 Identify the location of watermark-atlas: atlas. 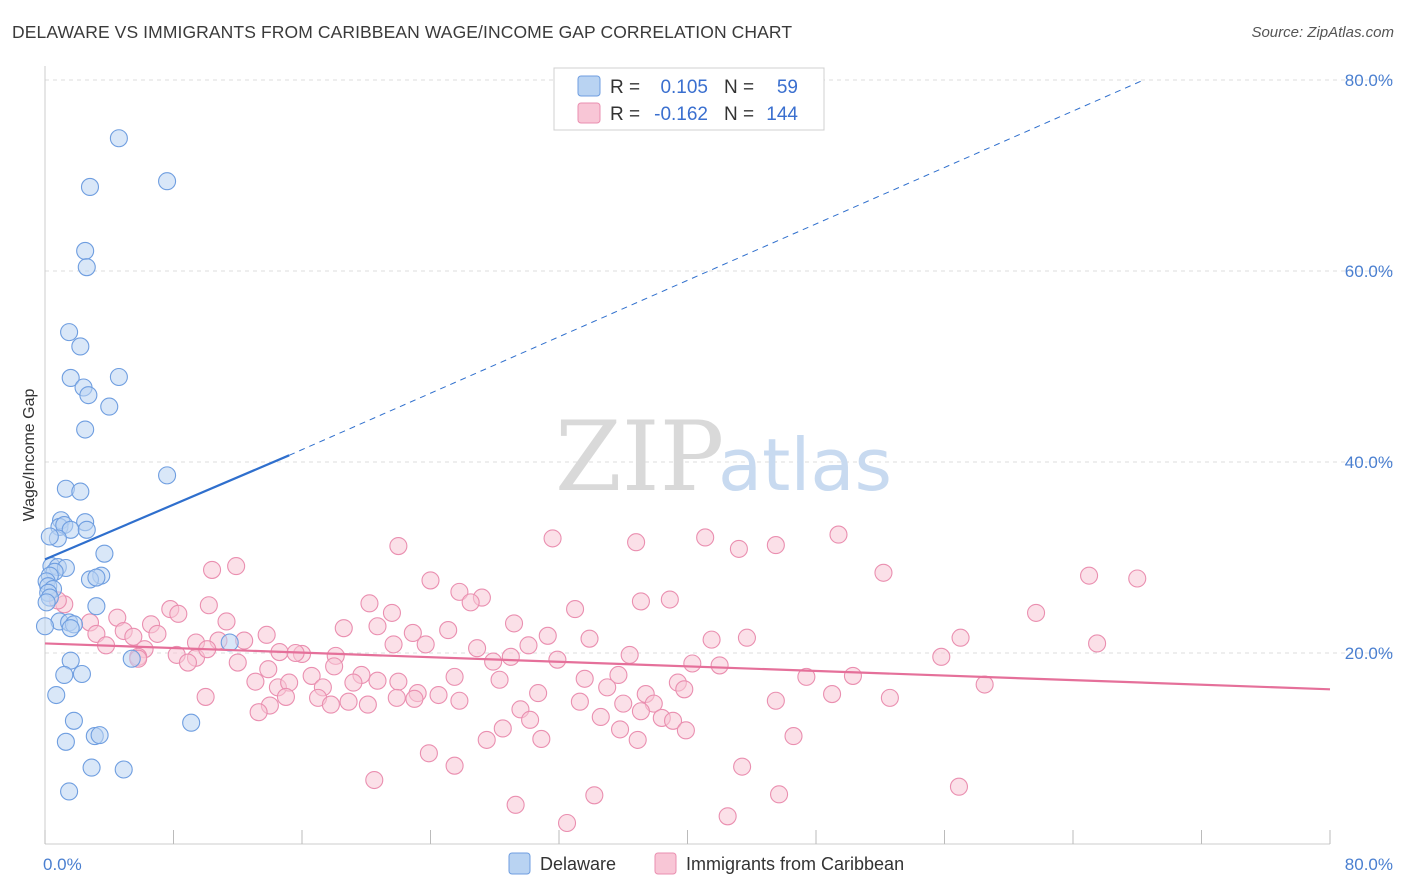
(805, 465).